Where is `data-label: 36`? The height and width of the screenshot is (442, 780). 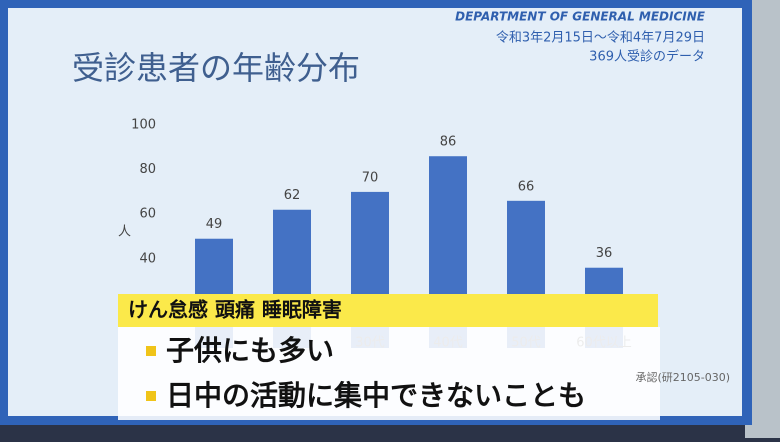 data-label: 36 is located at coordinates (604, 253).